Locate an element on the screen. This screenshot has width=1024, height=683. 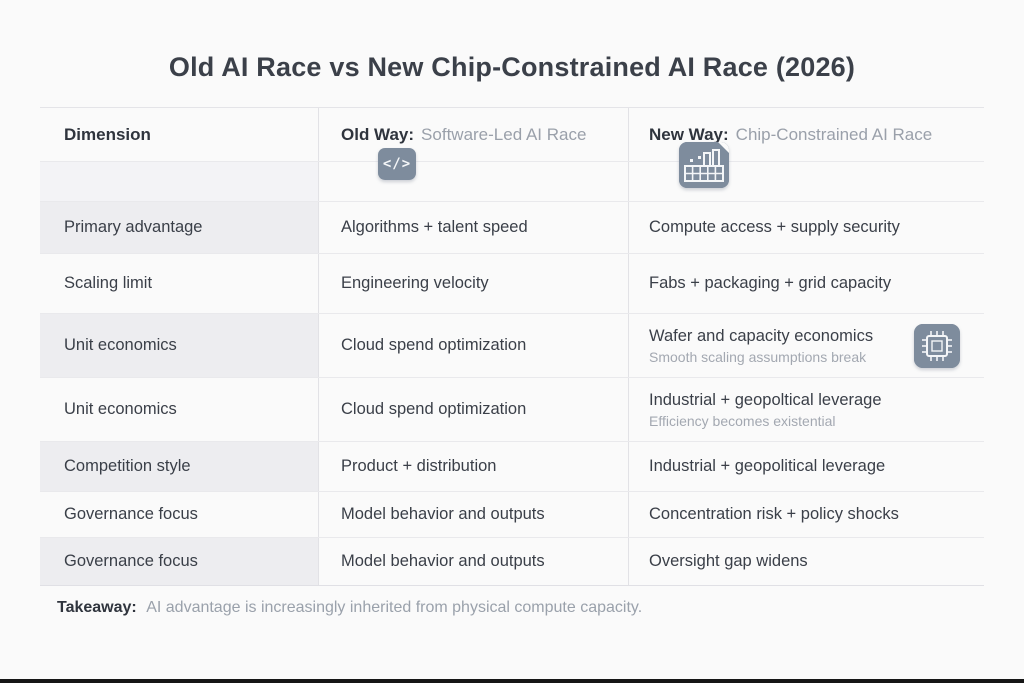
header-dimension: Dimension is located at coordinates (107, 134).